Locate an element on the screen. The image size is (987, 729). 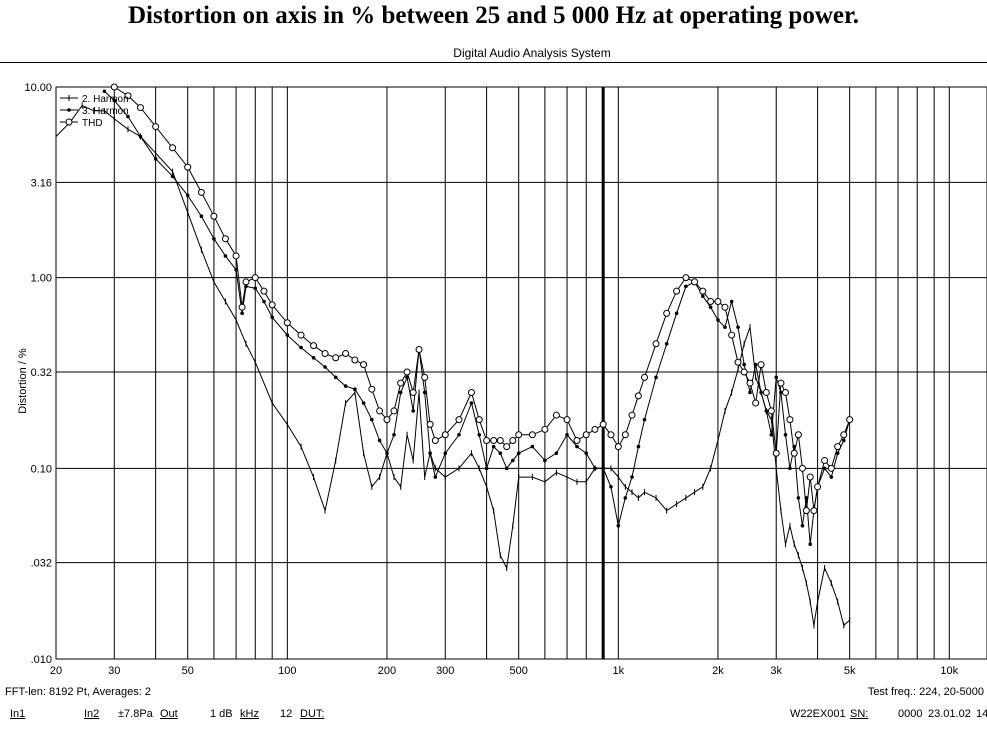
dut-button: DUT: is located at coordinates (312, 714).